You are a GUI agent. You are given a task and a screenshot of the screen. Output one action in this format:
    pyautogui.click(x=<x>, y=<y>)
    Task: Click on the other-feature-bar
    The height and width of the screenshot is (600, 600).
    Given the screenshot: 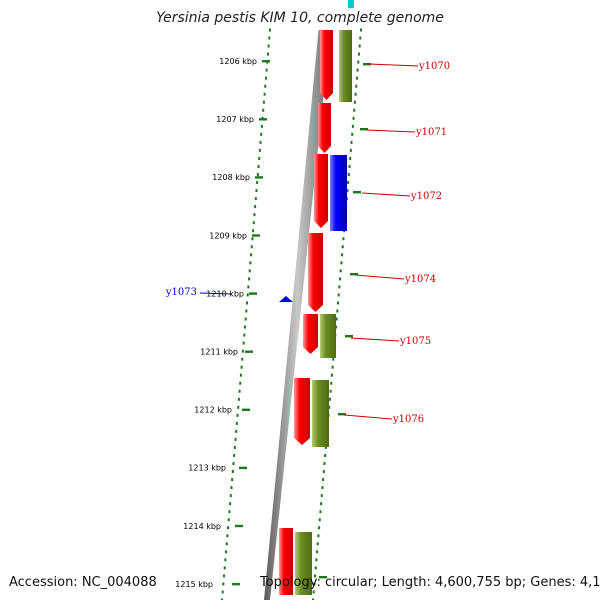 What is the action you would take?
    pyautogui.click(x=351, y=4)
    